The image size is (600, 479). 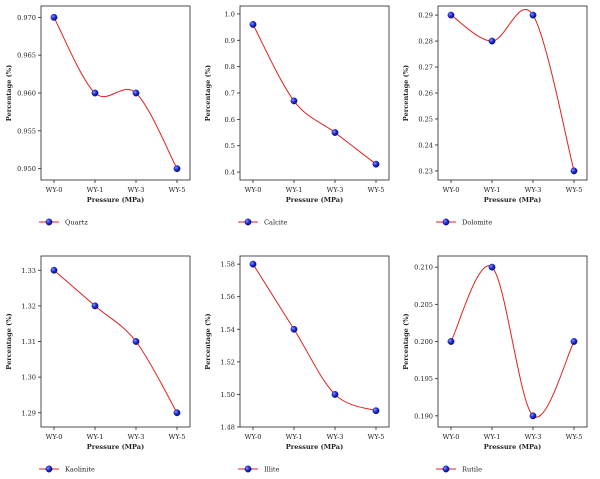 I want to click on y-tick-label: 0.24, so click(x=425, y=145).